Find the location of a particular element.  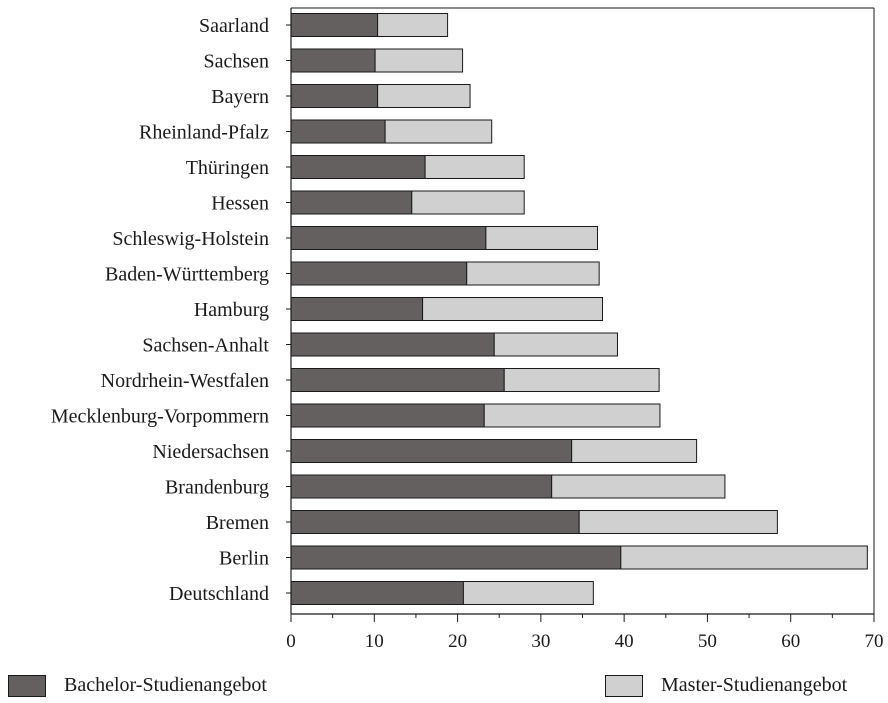

category-label: Berlin is located at coordinates (244, 559).